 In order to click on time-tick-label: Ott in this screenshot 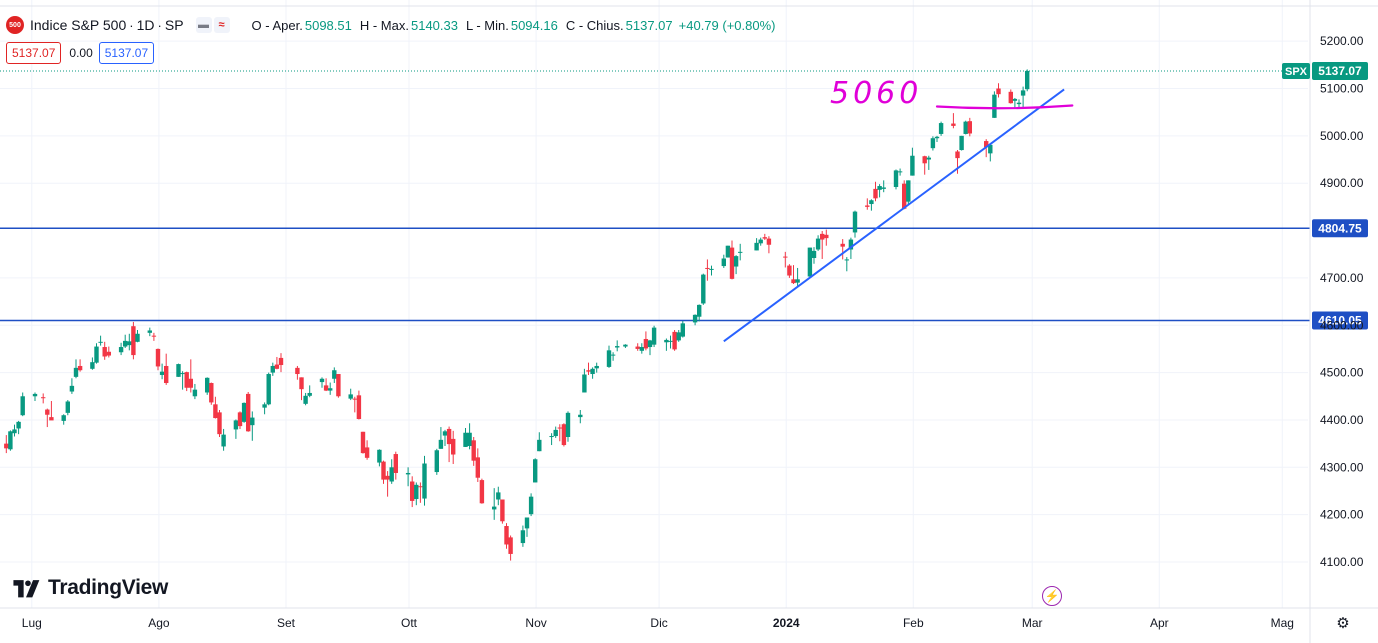, I will do `click(409, 623)`.